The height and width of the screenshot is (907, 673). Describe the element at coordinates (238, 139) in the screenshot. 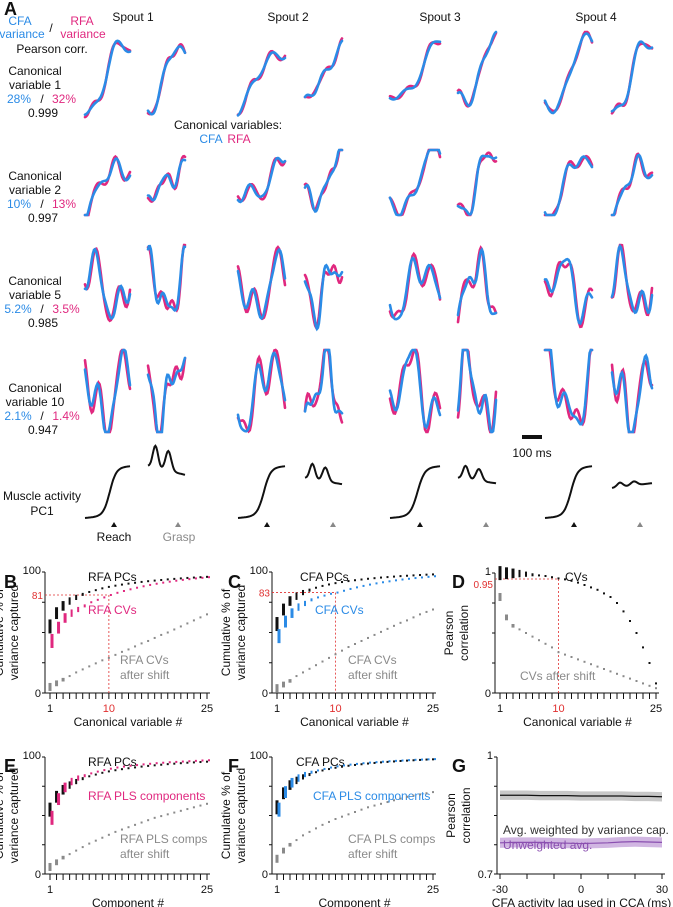

I see `cv-legend-rfa: RFA` at that location.